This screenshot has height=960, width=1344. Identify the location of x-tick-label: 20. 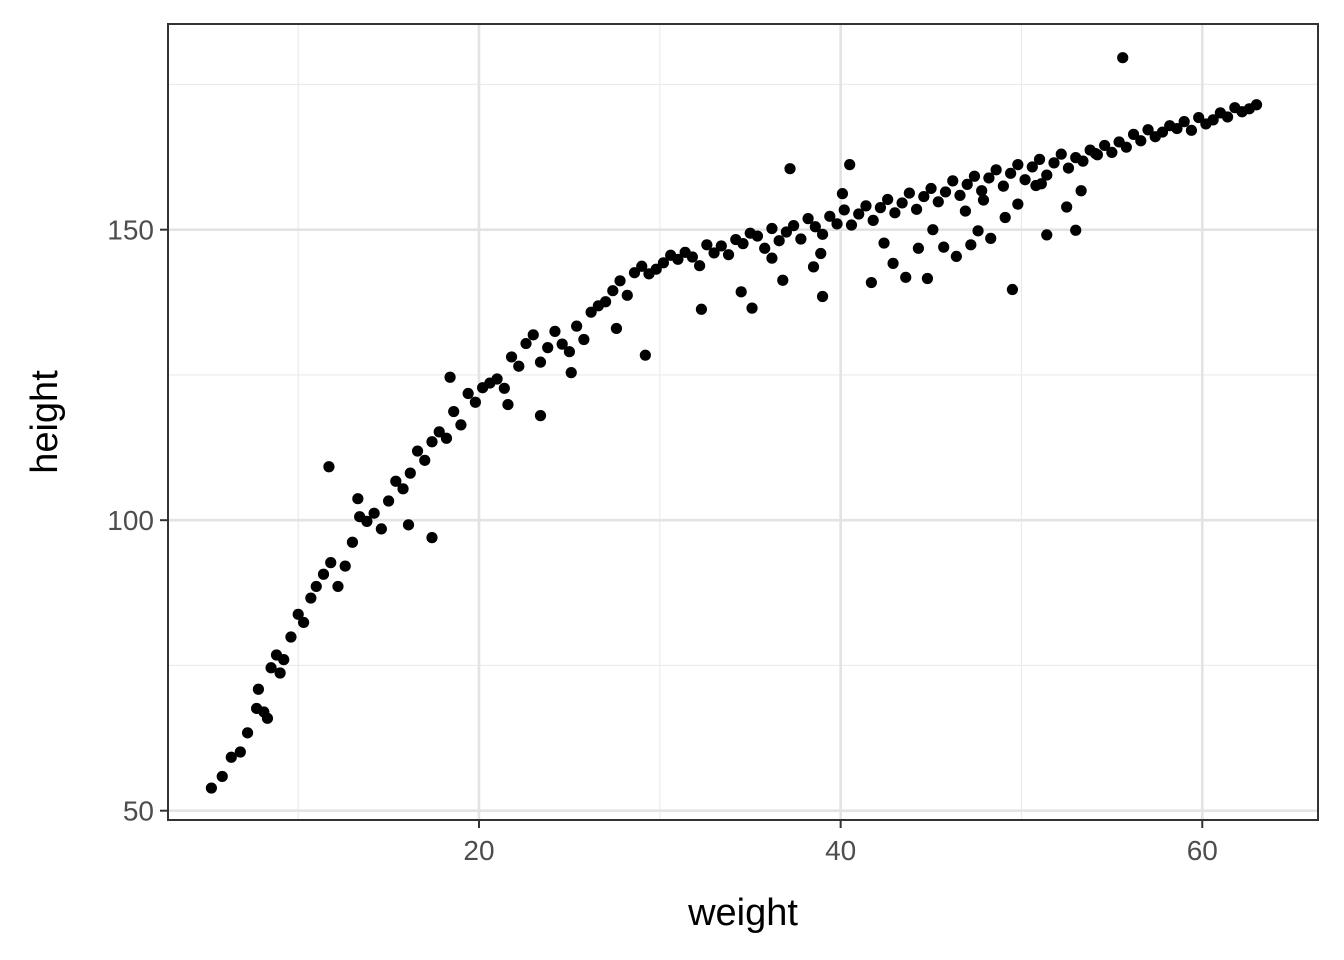
(478, 850).